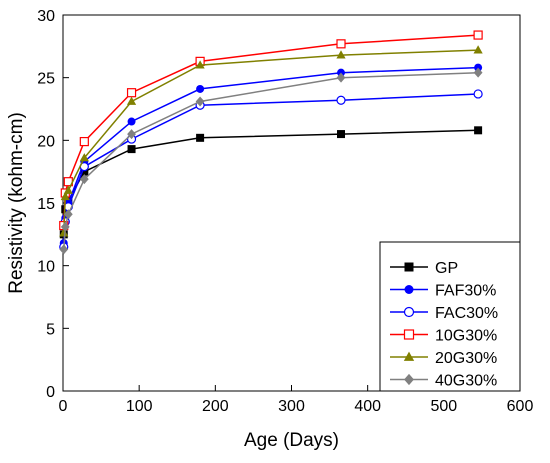 The image size is (550, 463). I want to click on x-tick-label: 200, so click(215, 406).